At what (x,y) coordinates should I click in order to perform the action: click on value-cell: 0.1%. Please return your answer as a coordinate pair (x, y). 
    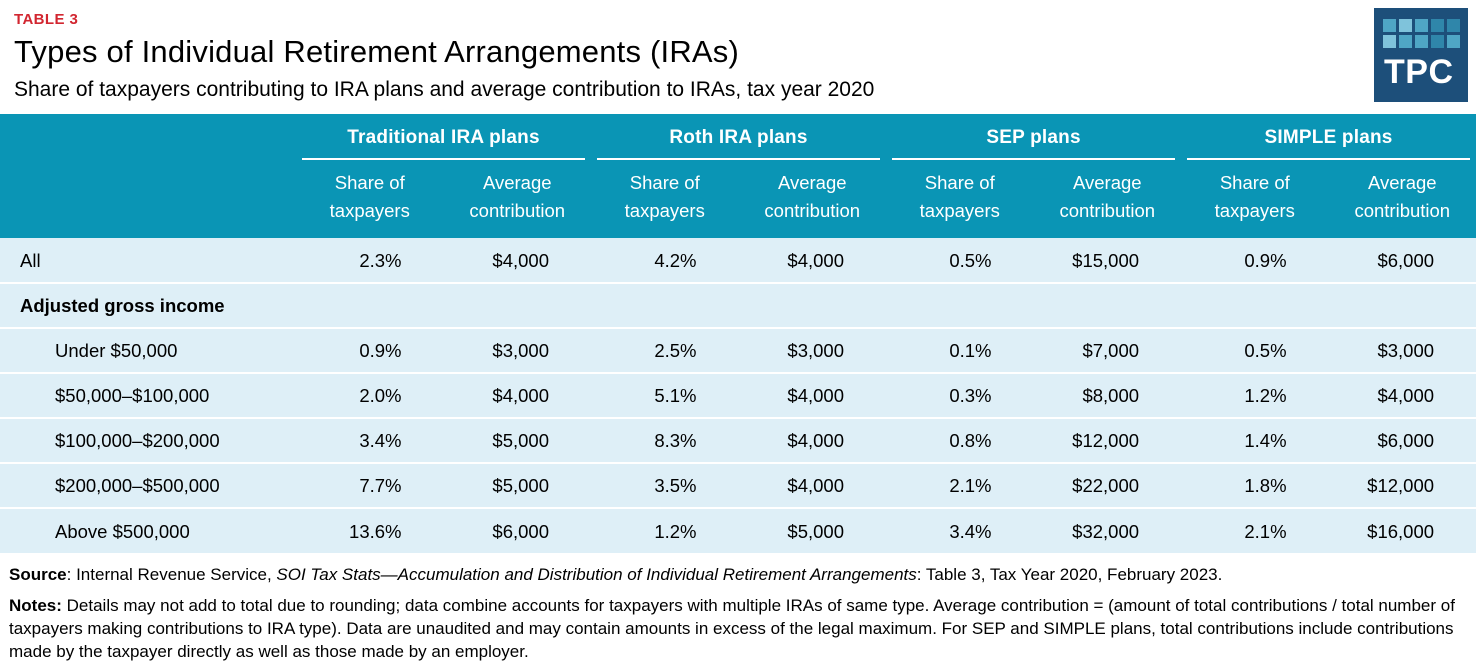
    Looking at the image, I should click on (970, 351).